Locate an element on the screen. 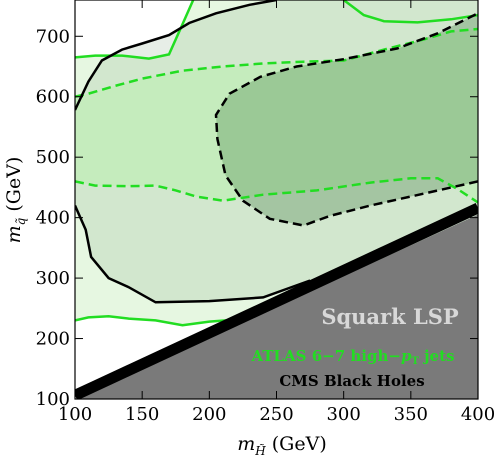  x-axis-title-sub: H̃ is located at coordinates (260, 450).